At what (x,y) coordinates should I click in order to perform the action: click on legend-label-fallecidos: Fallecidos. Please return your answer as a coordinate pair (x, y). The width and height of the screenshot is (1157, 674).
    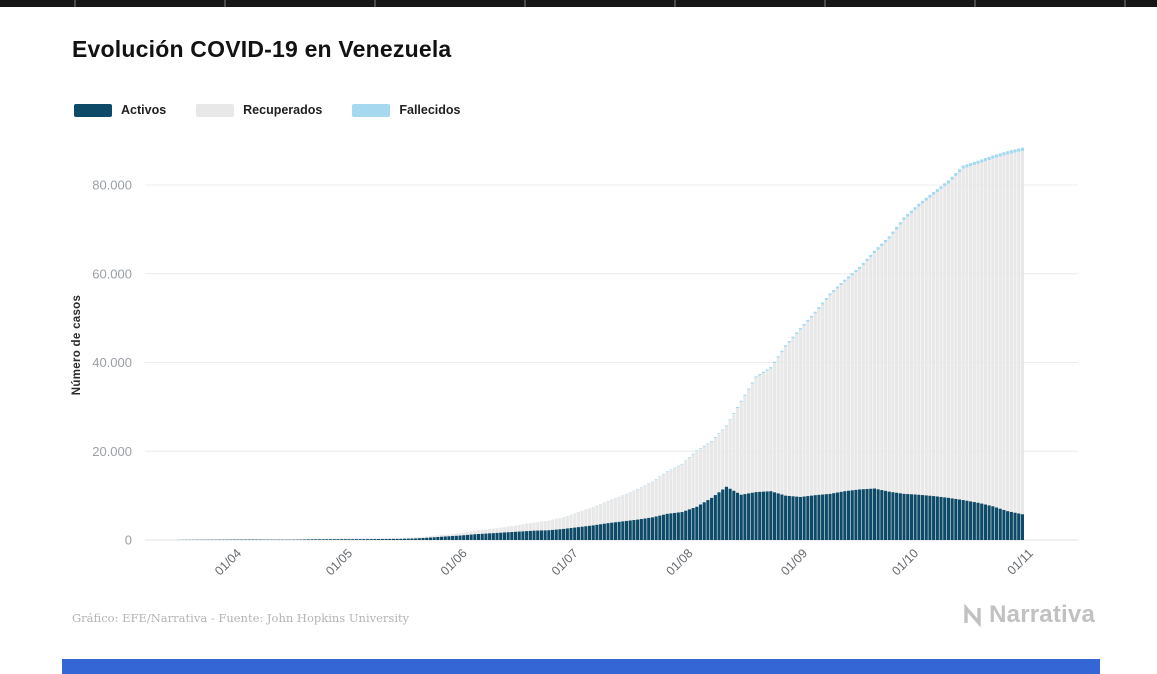
    Looking at the image, I should click on (430, 110).